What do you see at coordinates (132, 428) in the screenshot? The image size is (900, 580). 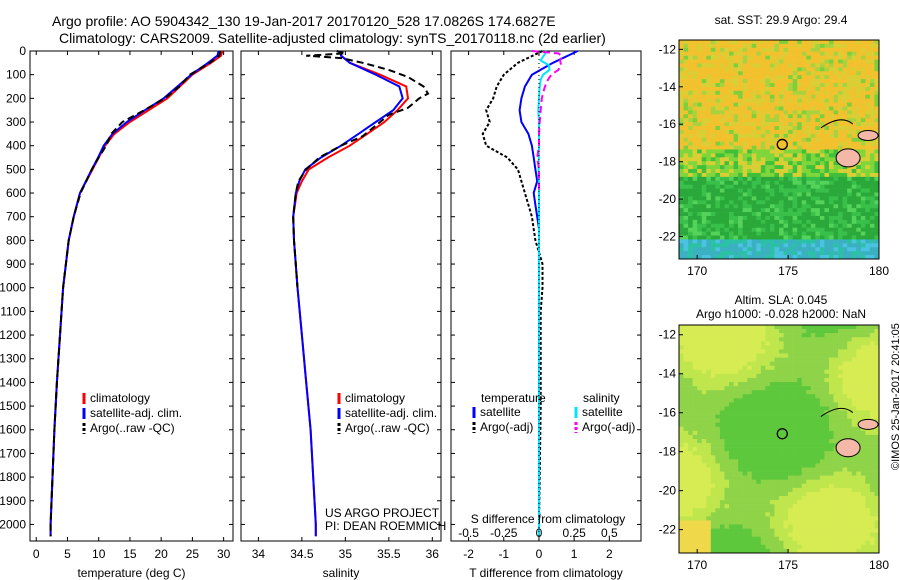 I see `legend-label: Argo(..raw -QC)` at bounding box center [132, 428].